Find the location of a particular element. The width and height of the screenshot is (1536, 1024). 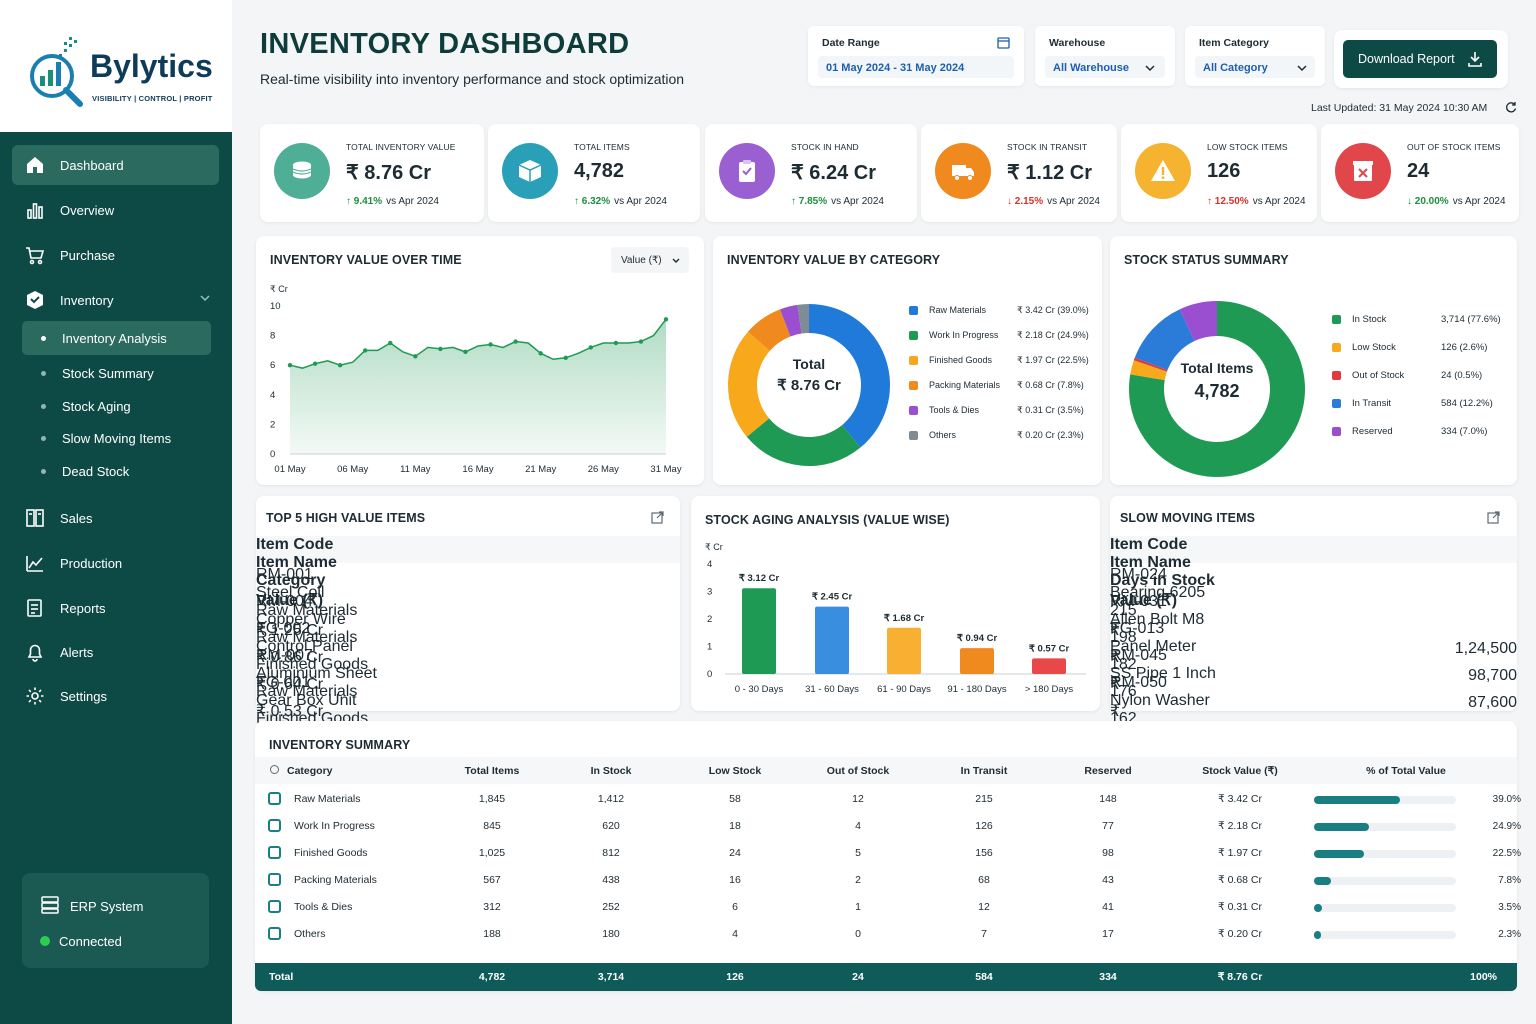

card-title: STOCK AGING ANALYSIS (VALUE WISE) is located at coordinates (827, 520).